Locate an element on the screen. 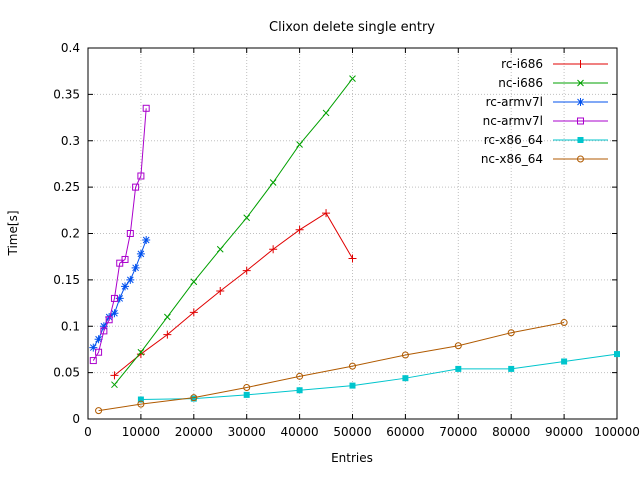 The height and width of the screenshot is (480, 640). x-tick-label: 0 is located at coordinates (88, 432).